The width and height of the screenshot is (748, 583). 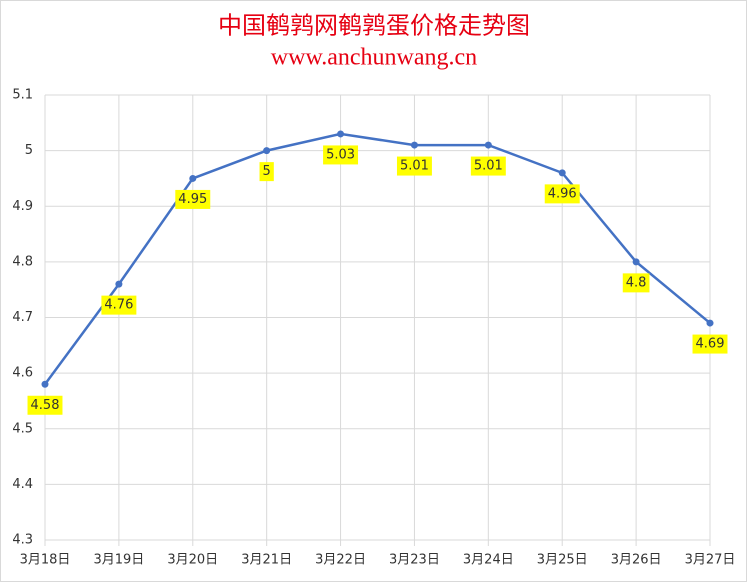 I want to click on data-label-text: 5, so click(x=267, y=171).